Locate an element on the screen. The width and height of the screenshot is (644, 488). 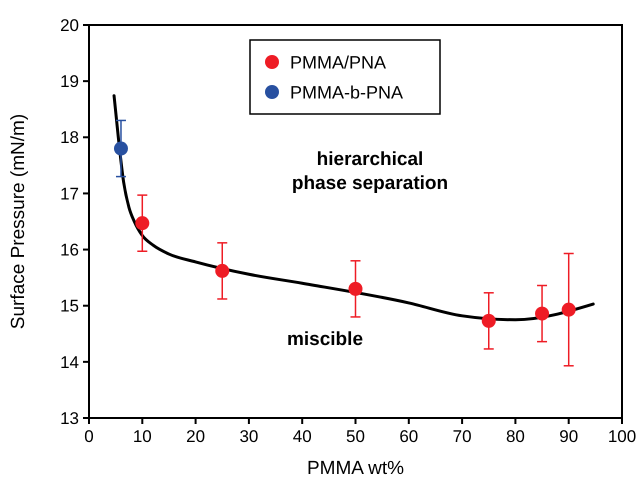
y-tick-label: 19 is located at coordinates (69, 82).